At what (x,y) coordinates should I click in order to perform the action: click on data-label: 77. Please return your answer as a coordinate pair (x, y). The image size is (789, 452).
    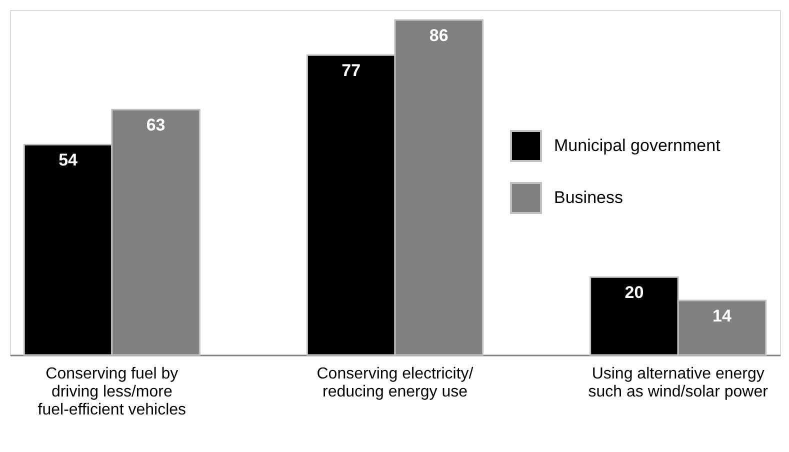
    Looking at the image, I should click on (351, 70).